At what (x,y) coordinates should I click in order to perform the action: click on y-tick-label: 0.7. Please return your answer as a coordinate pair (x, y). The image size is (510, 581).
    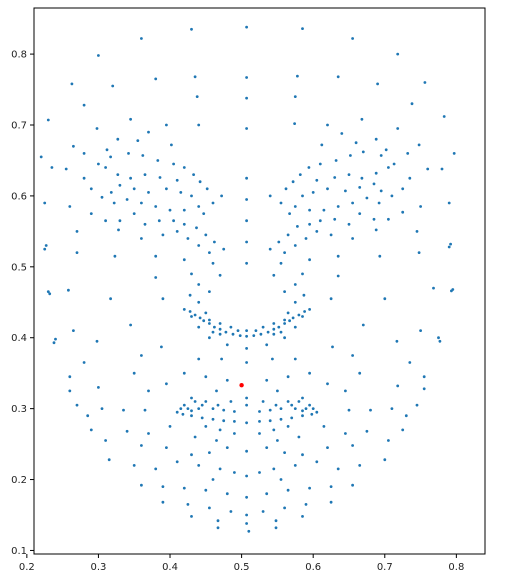
    Looking at the image, I should click on (19, 126).